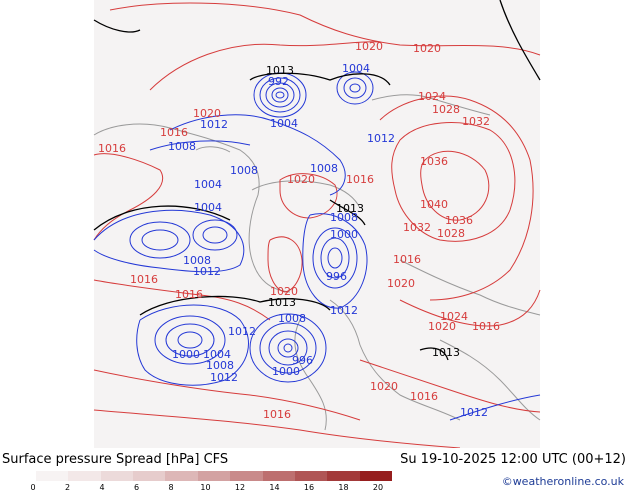 The height and width of the screenshot is (493, 634). What do you see at coordinates (513, 459) in the screenshot?
I see `valid-time: Su 19-10-2025 12:00 UTC (00+12)` at bounding box center [513, 459].